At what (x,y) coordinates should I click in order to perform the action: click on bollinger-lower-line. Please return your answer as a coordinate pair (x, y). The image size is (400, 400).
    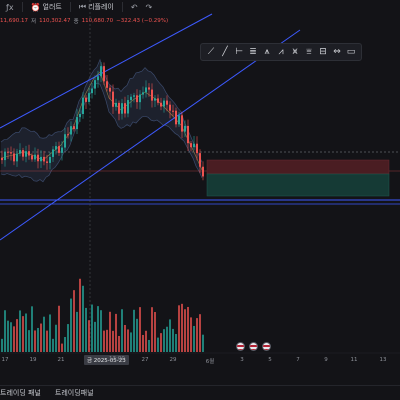
    Looking at the image, I should click on (101, 132).